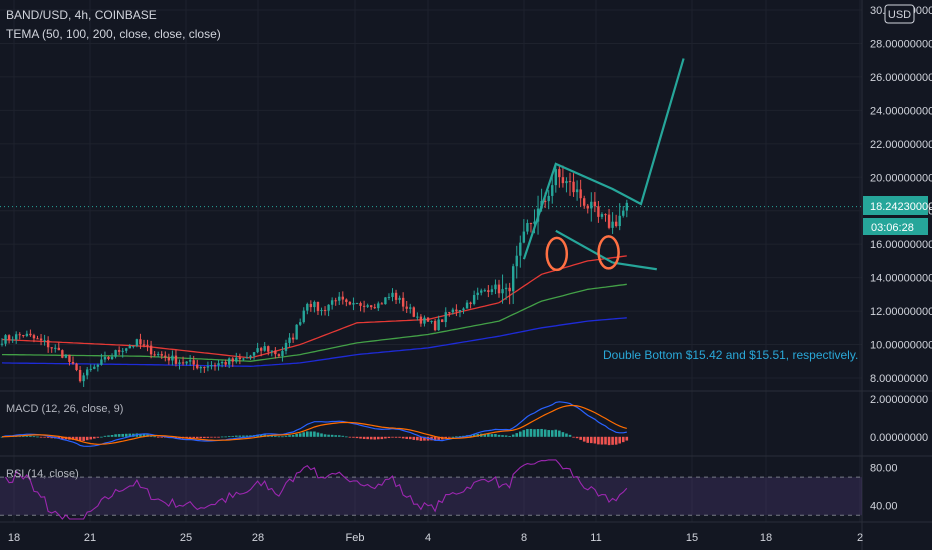 Image resolution: width=932 pixels, height=550 pixels. I want to click on macd-tick-label: 0.00000000, so click(899, 438).